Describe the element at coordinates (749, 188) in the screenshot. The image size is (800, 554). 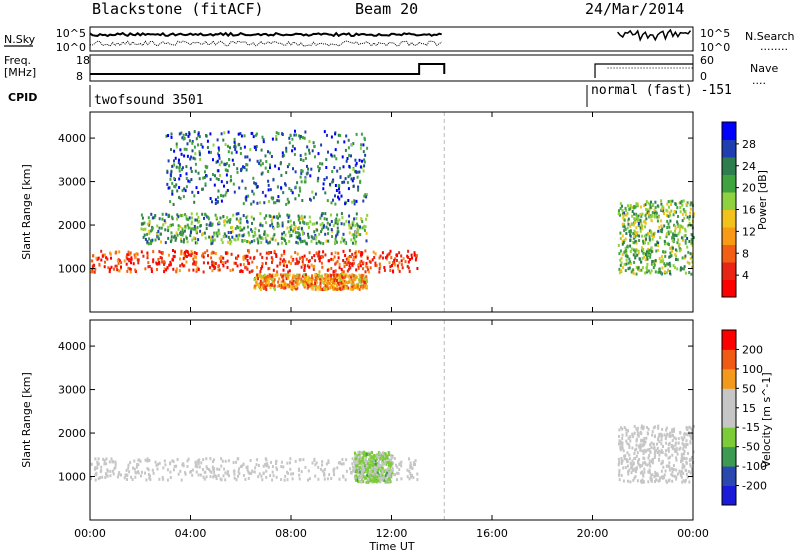
I see `colorbar-tick-label: 20` at that location.